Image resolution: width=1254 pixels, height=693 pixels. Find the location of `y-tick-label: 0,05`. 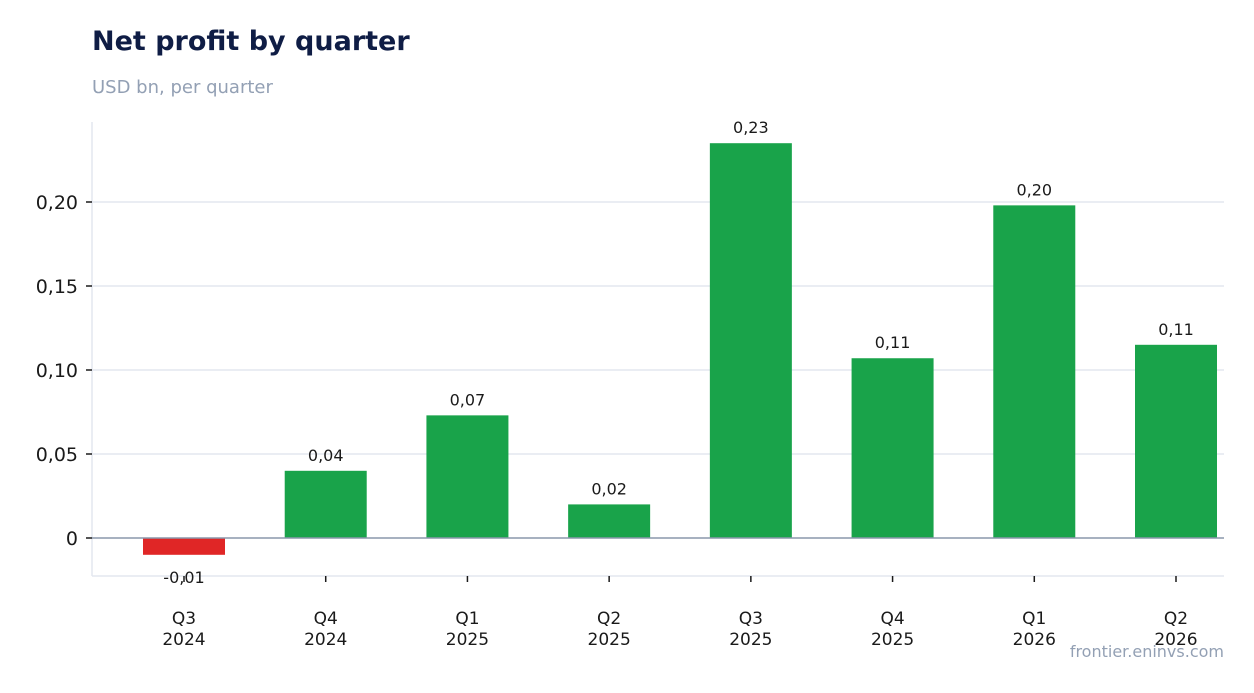

y-tick-label: 0,05 is located at coordinates (57, 455).